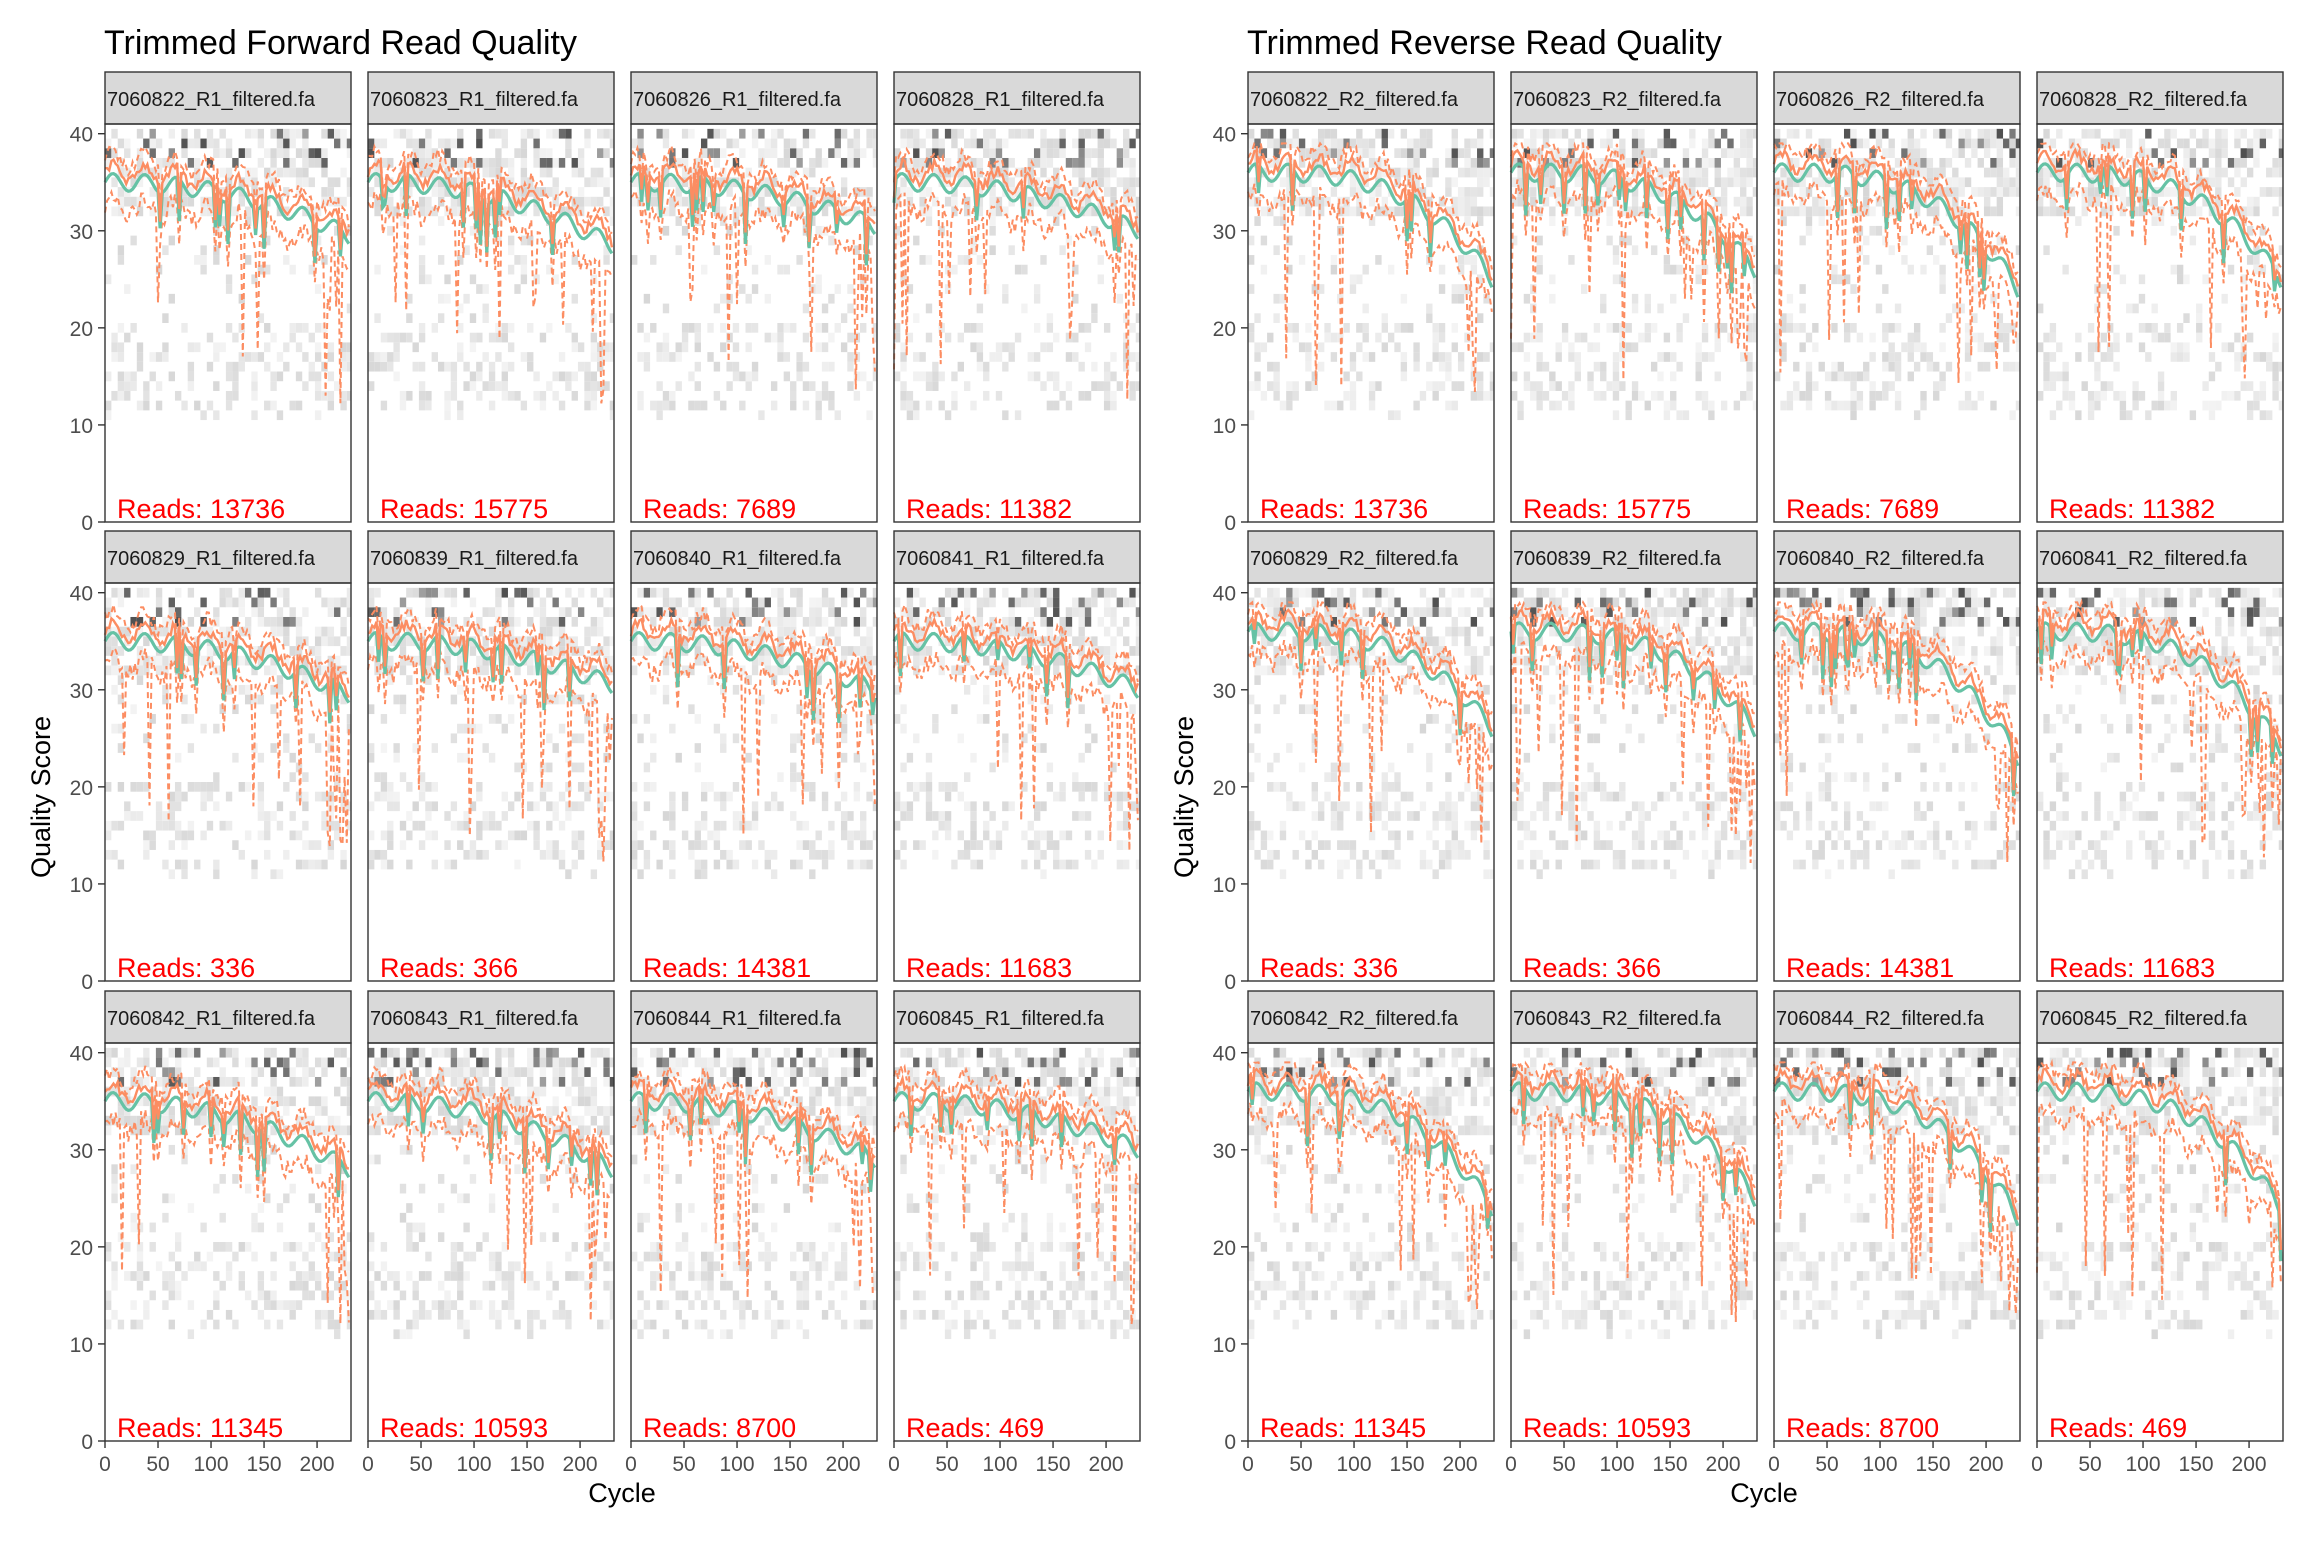 Image resolution: width=2304 pixels, height=1541 pixels. What do you see at coordinates (719, 509) in the screenshot?
I see `reads-count-label: Reads: 7689` at bounding box center [719, 509].